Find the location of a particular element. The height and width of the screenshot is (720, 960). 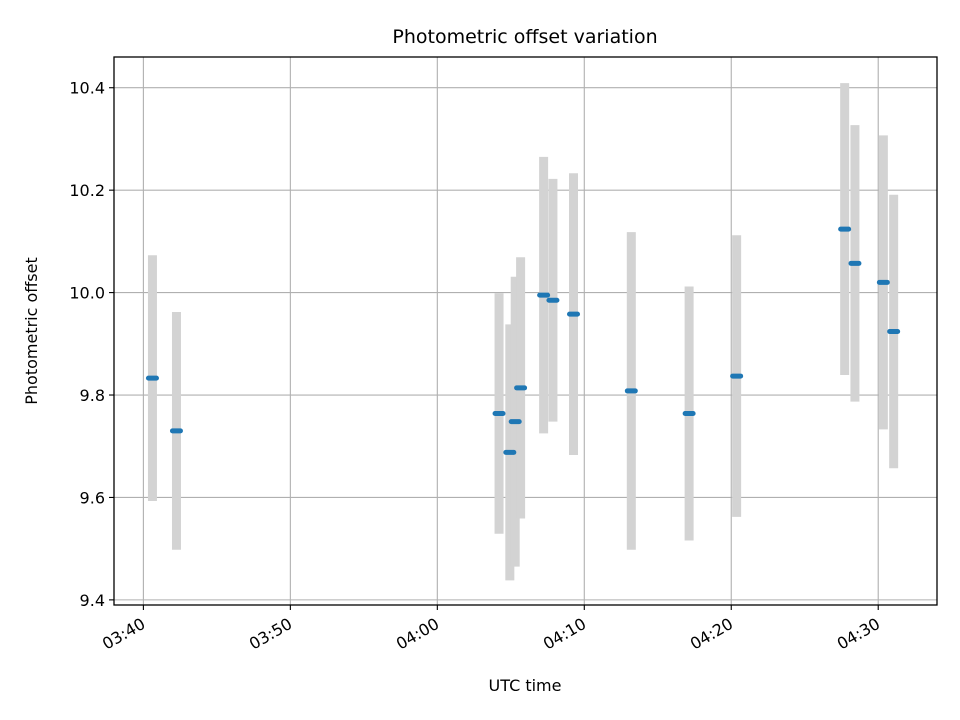

y-tick-label: 9.4 is located at coordinates (92, 600).